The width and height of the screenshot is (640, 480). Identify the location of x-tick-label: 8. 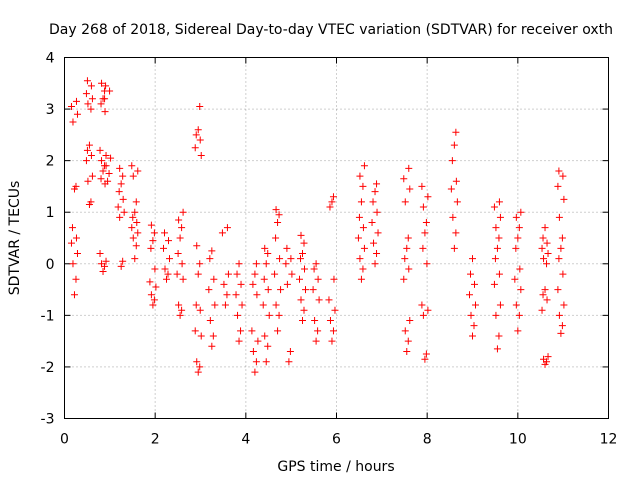
(427, 440).